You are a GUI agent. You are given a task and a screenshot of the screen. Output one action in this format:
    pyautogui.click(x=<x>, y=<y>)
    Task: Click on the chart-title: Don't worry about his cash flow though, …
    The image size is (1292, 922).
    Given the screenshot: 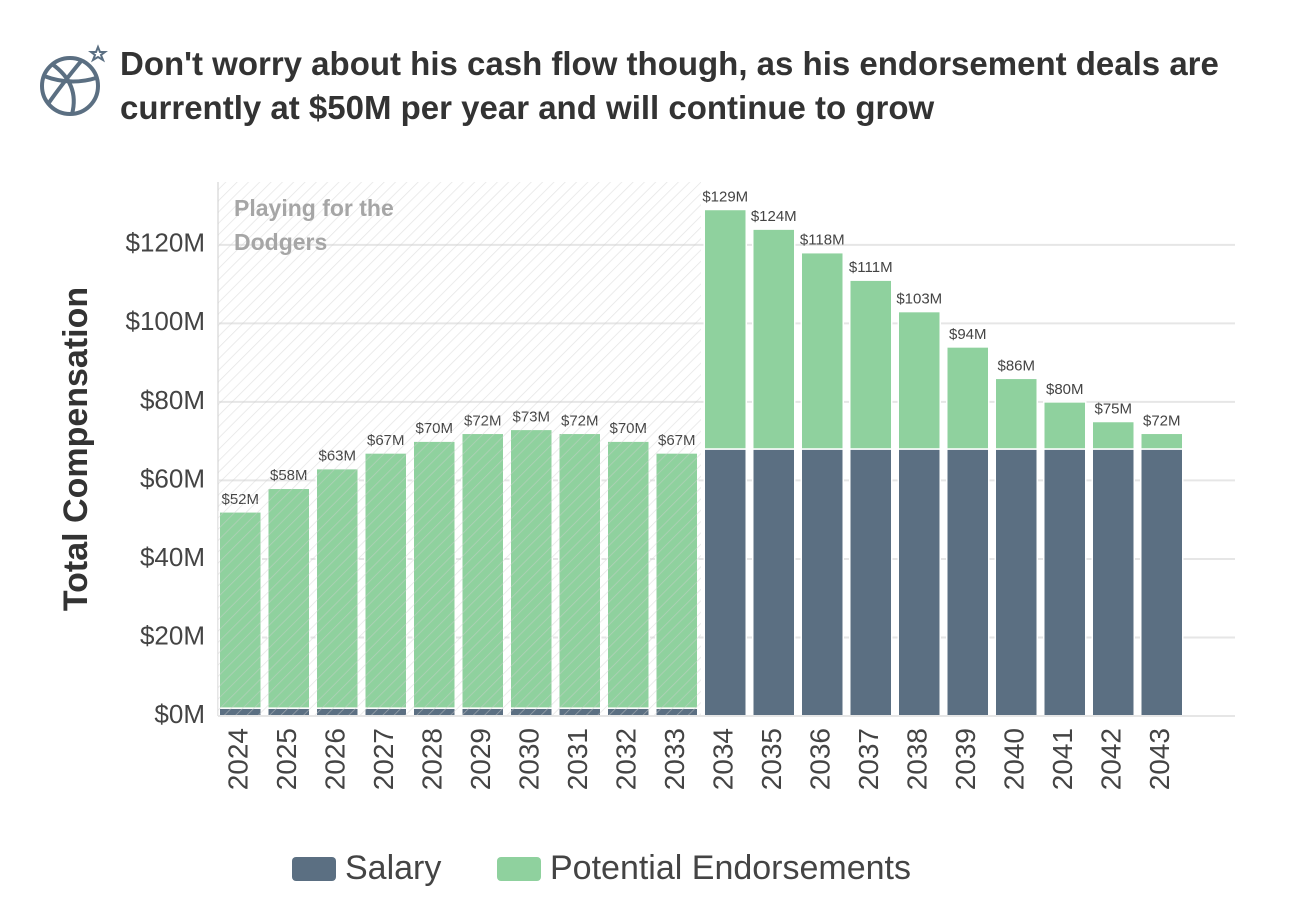 What is the action you would take?
    pyautogui.click(x=669, y=85)
    